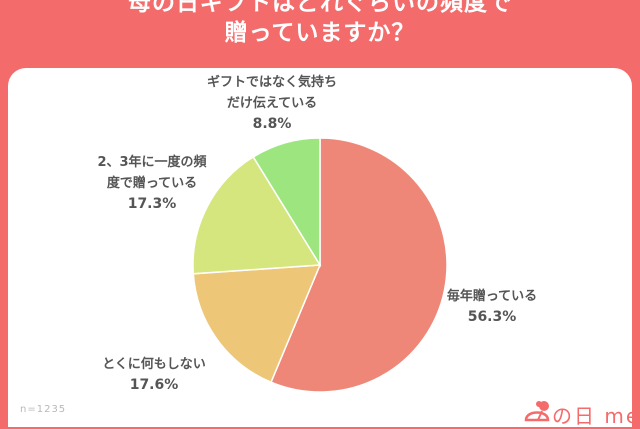  I want to click on slice-label-0: 毎年贈っている, so click(492, 296).